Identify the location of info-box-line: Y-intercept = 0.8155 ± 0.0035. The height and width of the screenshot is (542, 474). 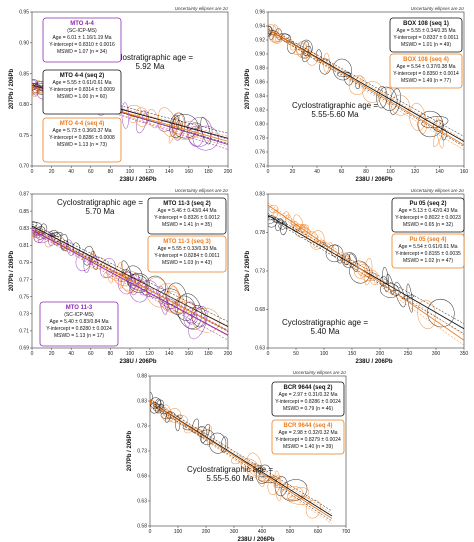
(428, 254).